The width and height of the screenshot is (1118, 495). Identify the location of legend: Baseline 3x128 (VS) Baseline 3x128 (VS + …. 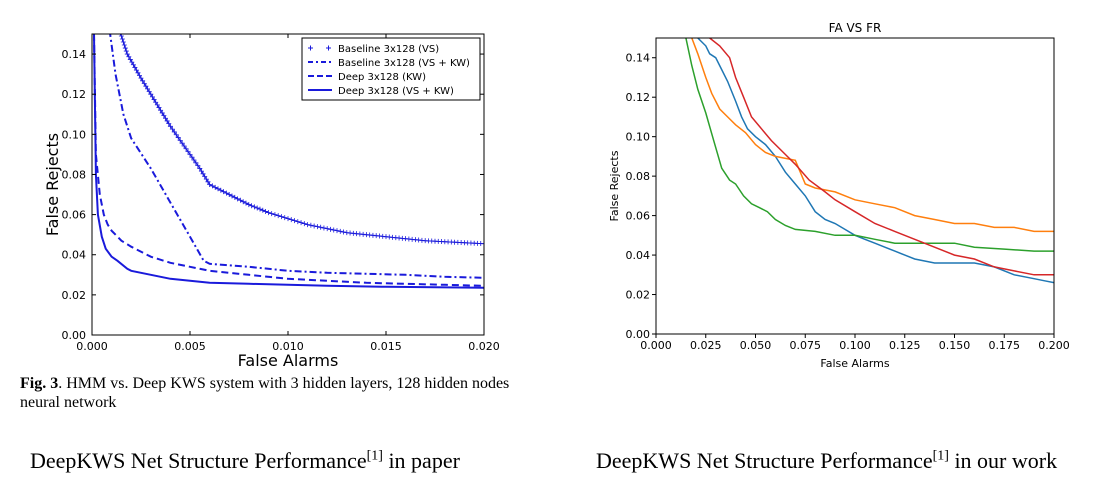
(391, 69).